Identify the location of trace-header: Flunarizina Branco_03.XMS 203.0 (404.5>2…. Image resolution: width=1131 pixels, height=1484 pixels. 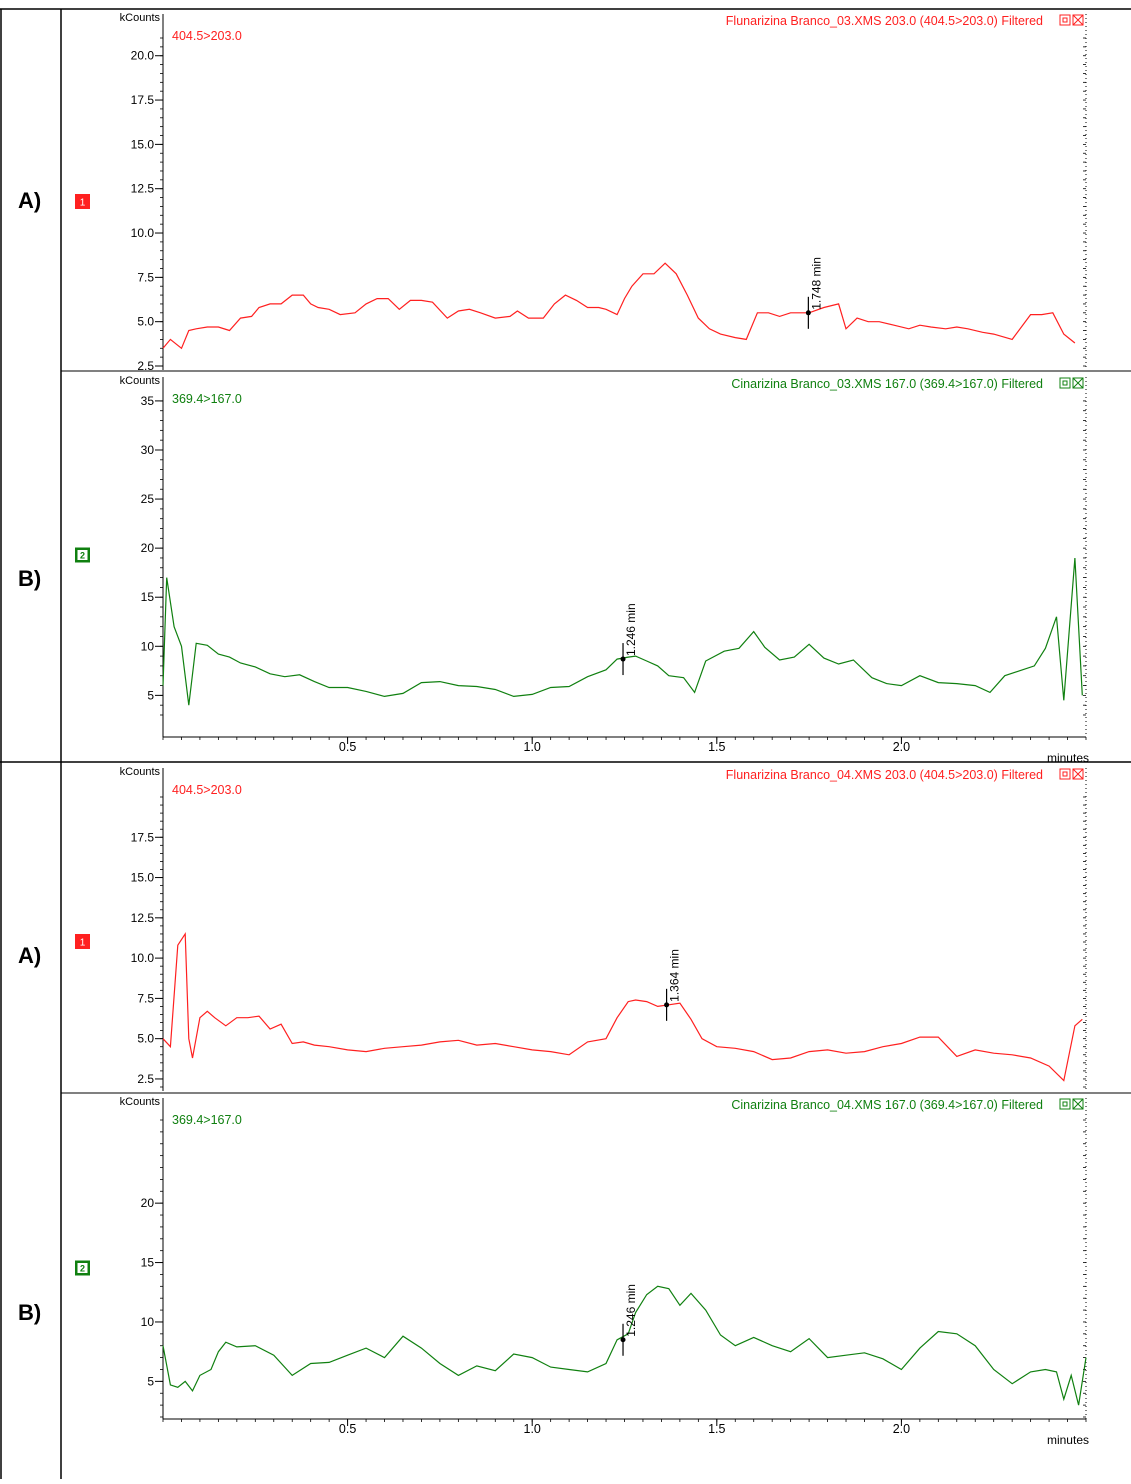
(884, 21).